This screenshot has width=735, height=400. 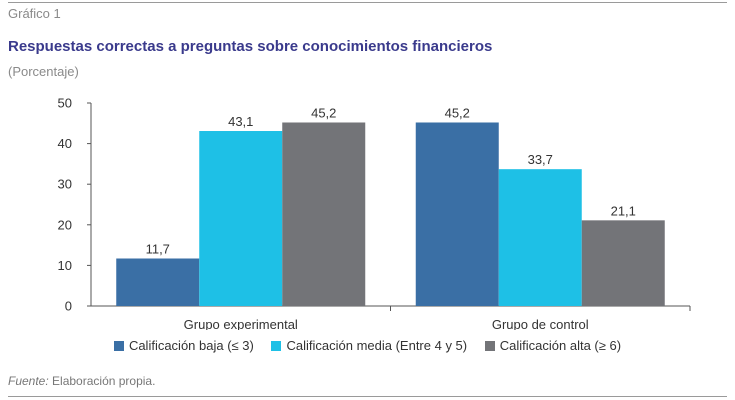 I want to click on source-note: Fuente: Elaboración propia., so click(x=81, y=381).